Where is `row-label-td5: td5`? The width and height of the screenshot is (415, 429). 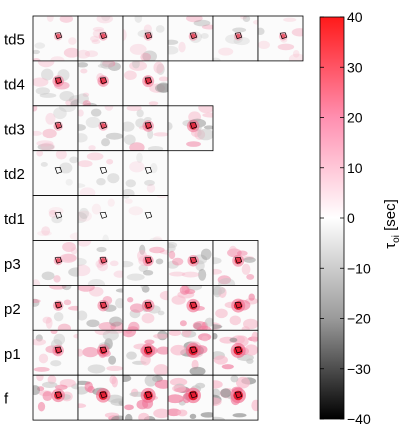
row-label-td5: td5 is located at coordinates (14, 39).